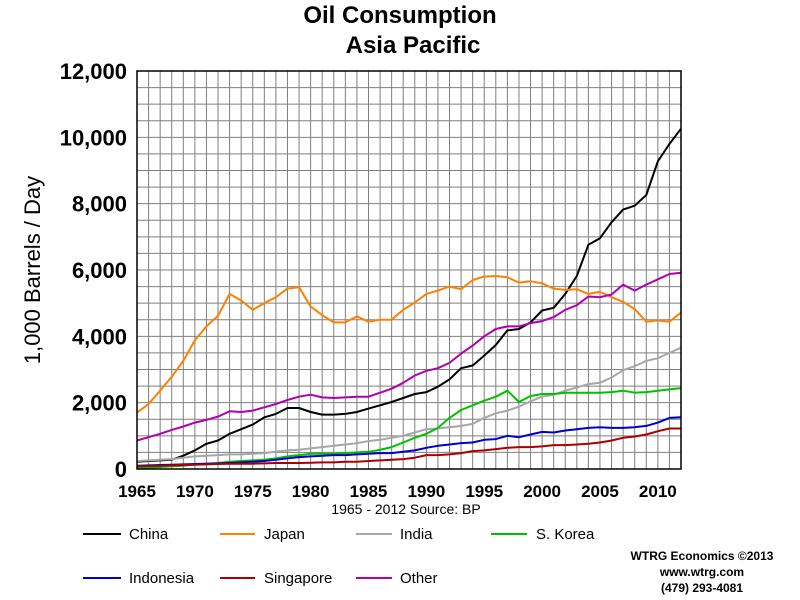  What do you see at coordinates (426, 491) in the screenshot?
I see `x-tick-label: 1990` at bounding box center [426, 491].